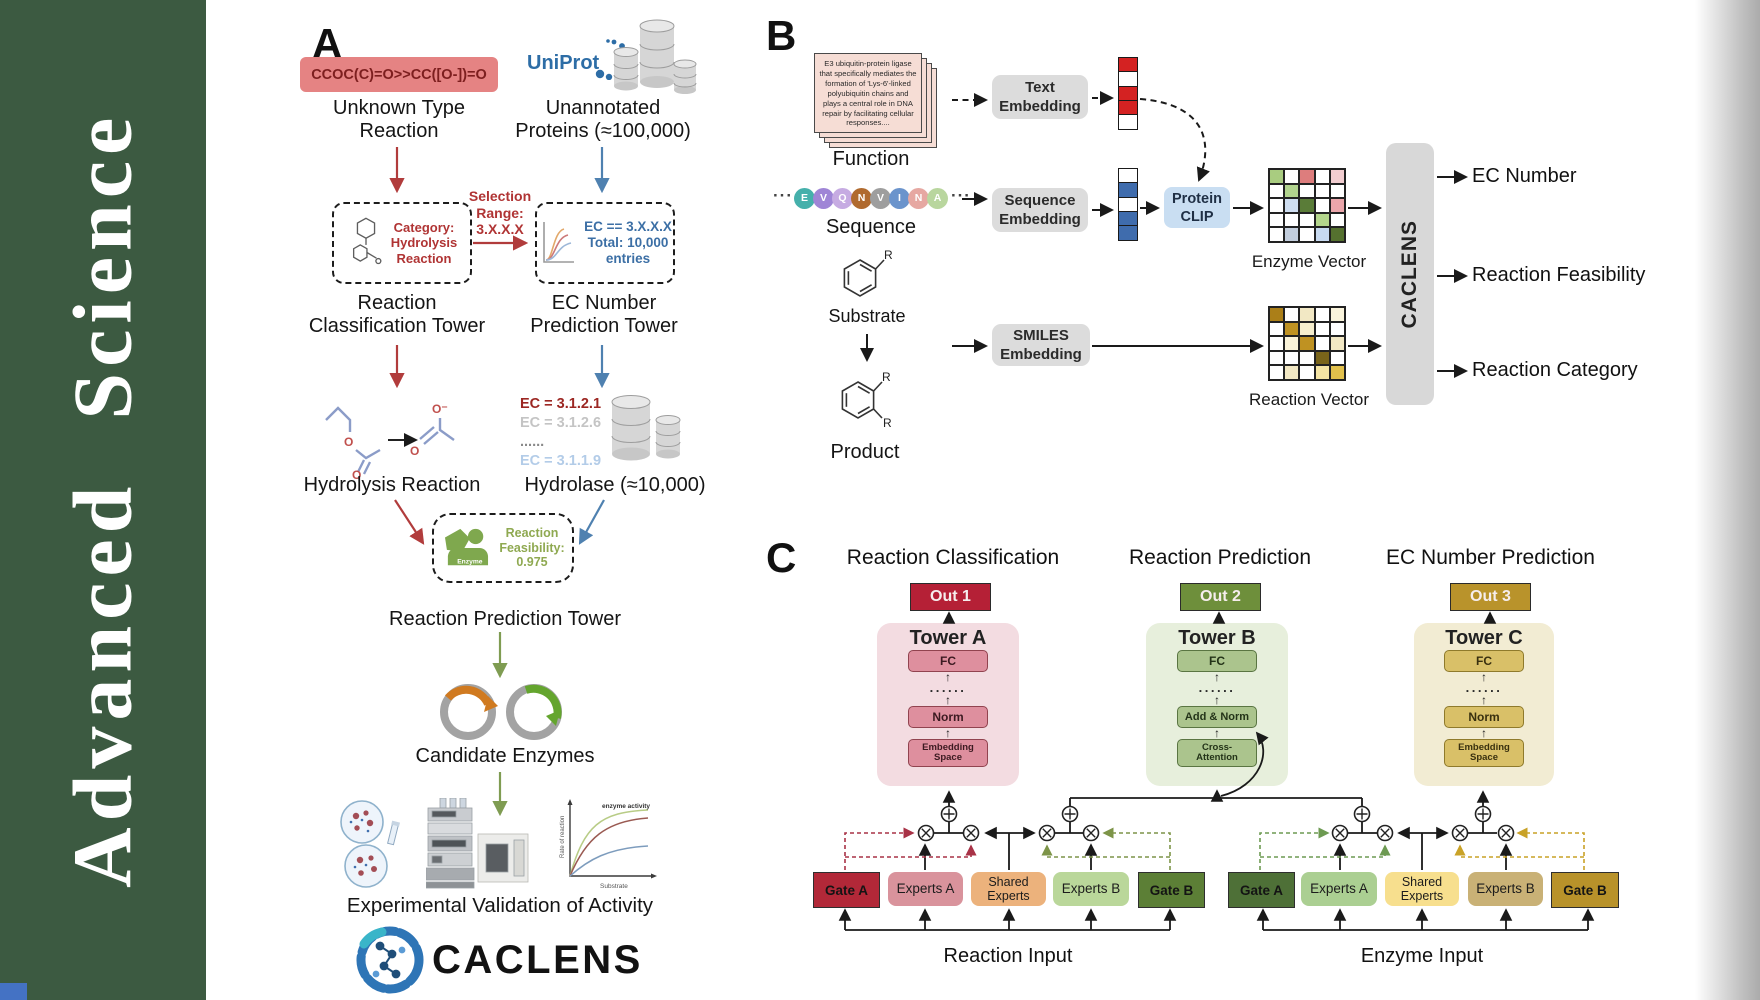 Image resolution: width=1760 pixels, height=1000 pixels. I want to click on output-ec-number: EC Number, so click(1524, 176).